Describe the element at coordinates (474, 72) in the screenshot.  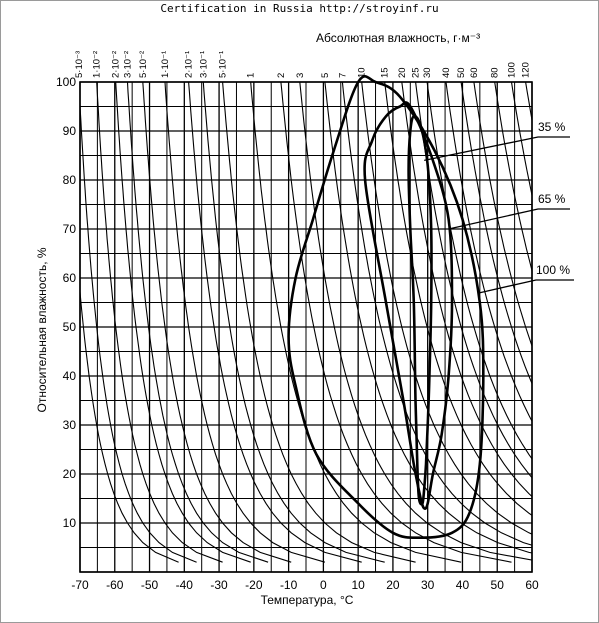
I see `top-tick-label: 60` at that location.